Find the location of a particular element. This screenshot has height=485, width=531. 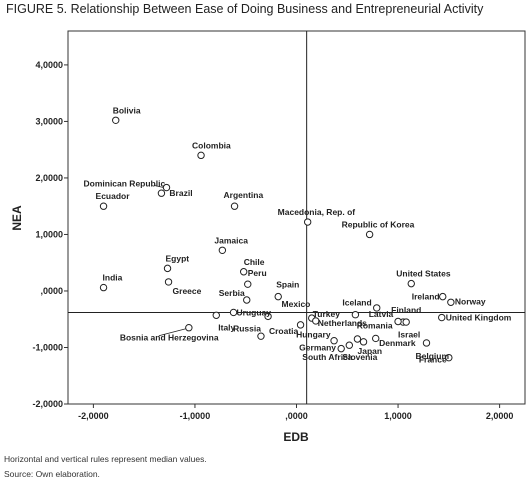

y-axis-label: NEA is located at coordinates (17, 218).